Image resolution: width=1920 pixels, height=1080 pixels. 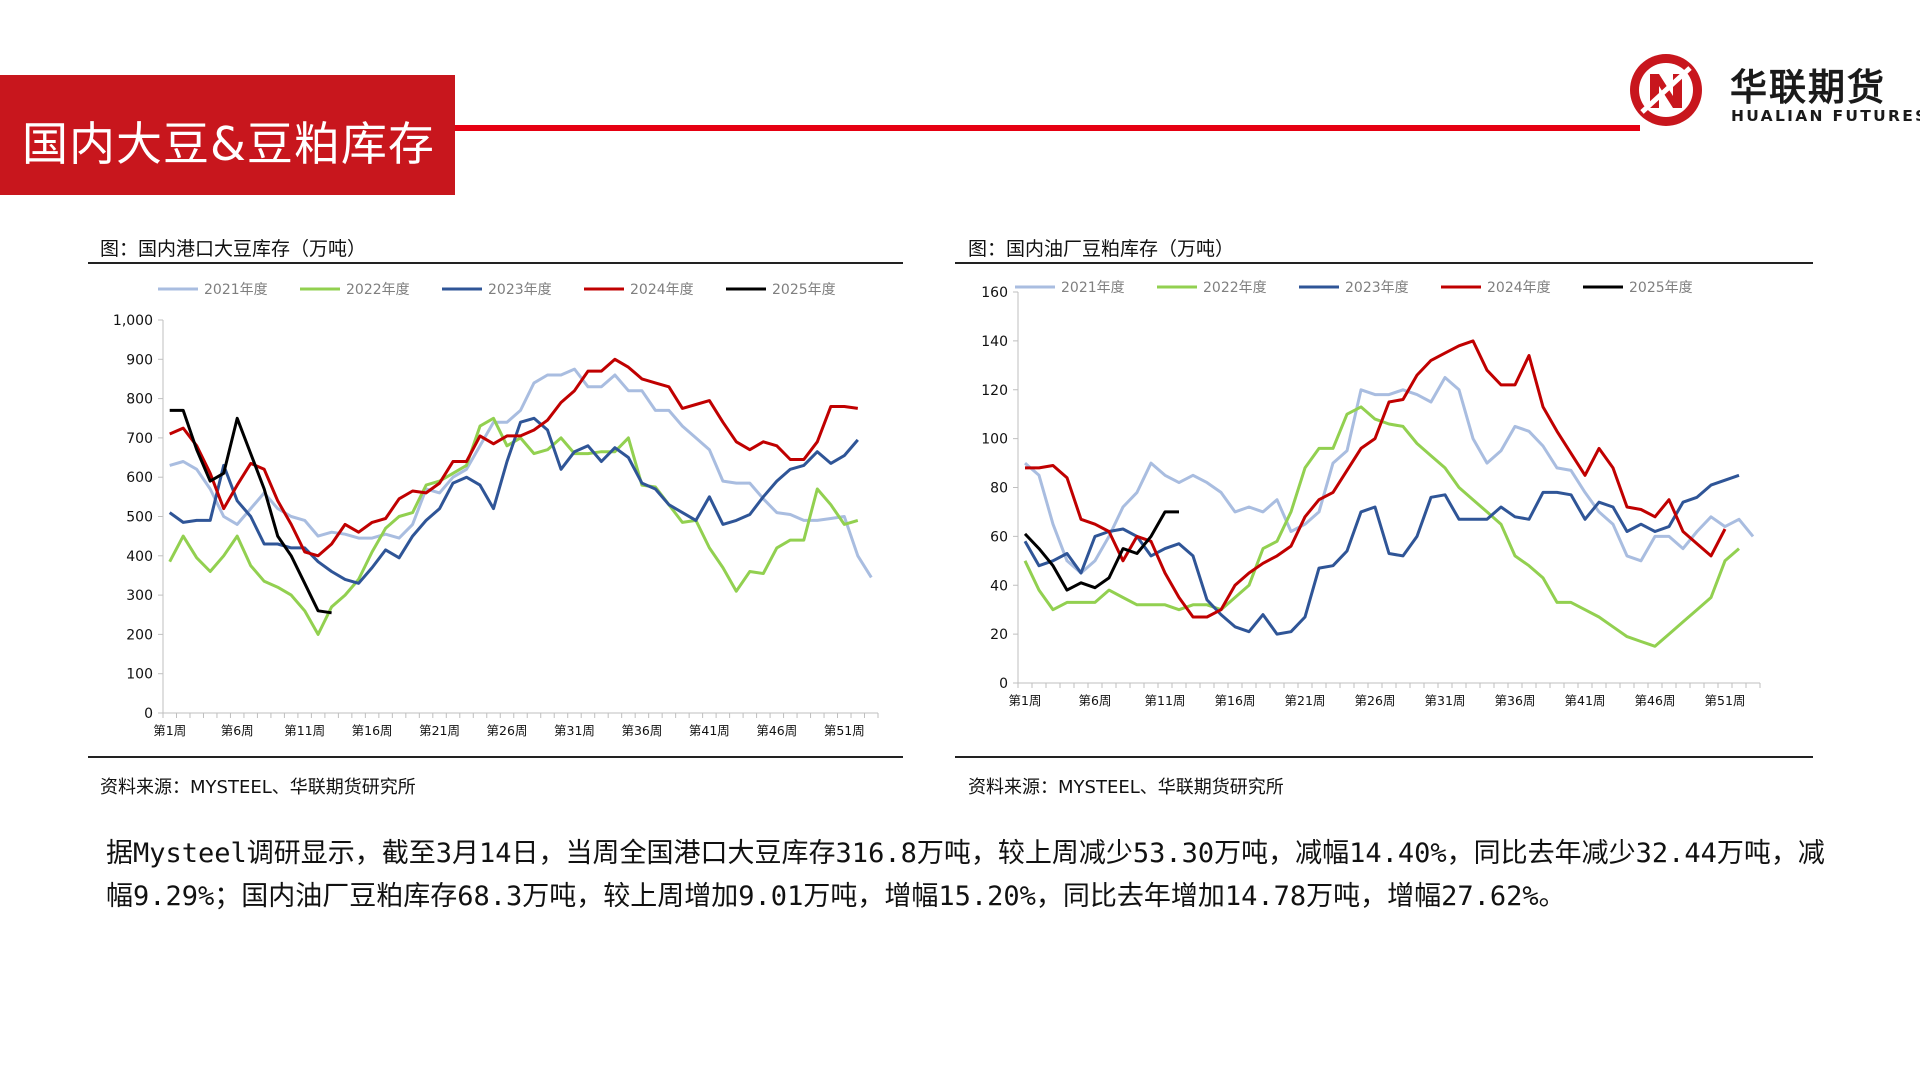 I want to click on y-tick-label: 700, so click(x=139, y=439).